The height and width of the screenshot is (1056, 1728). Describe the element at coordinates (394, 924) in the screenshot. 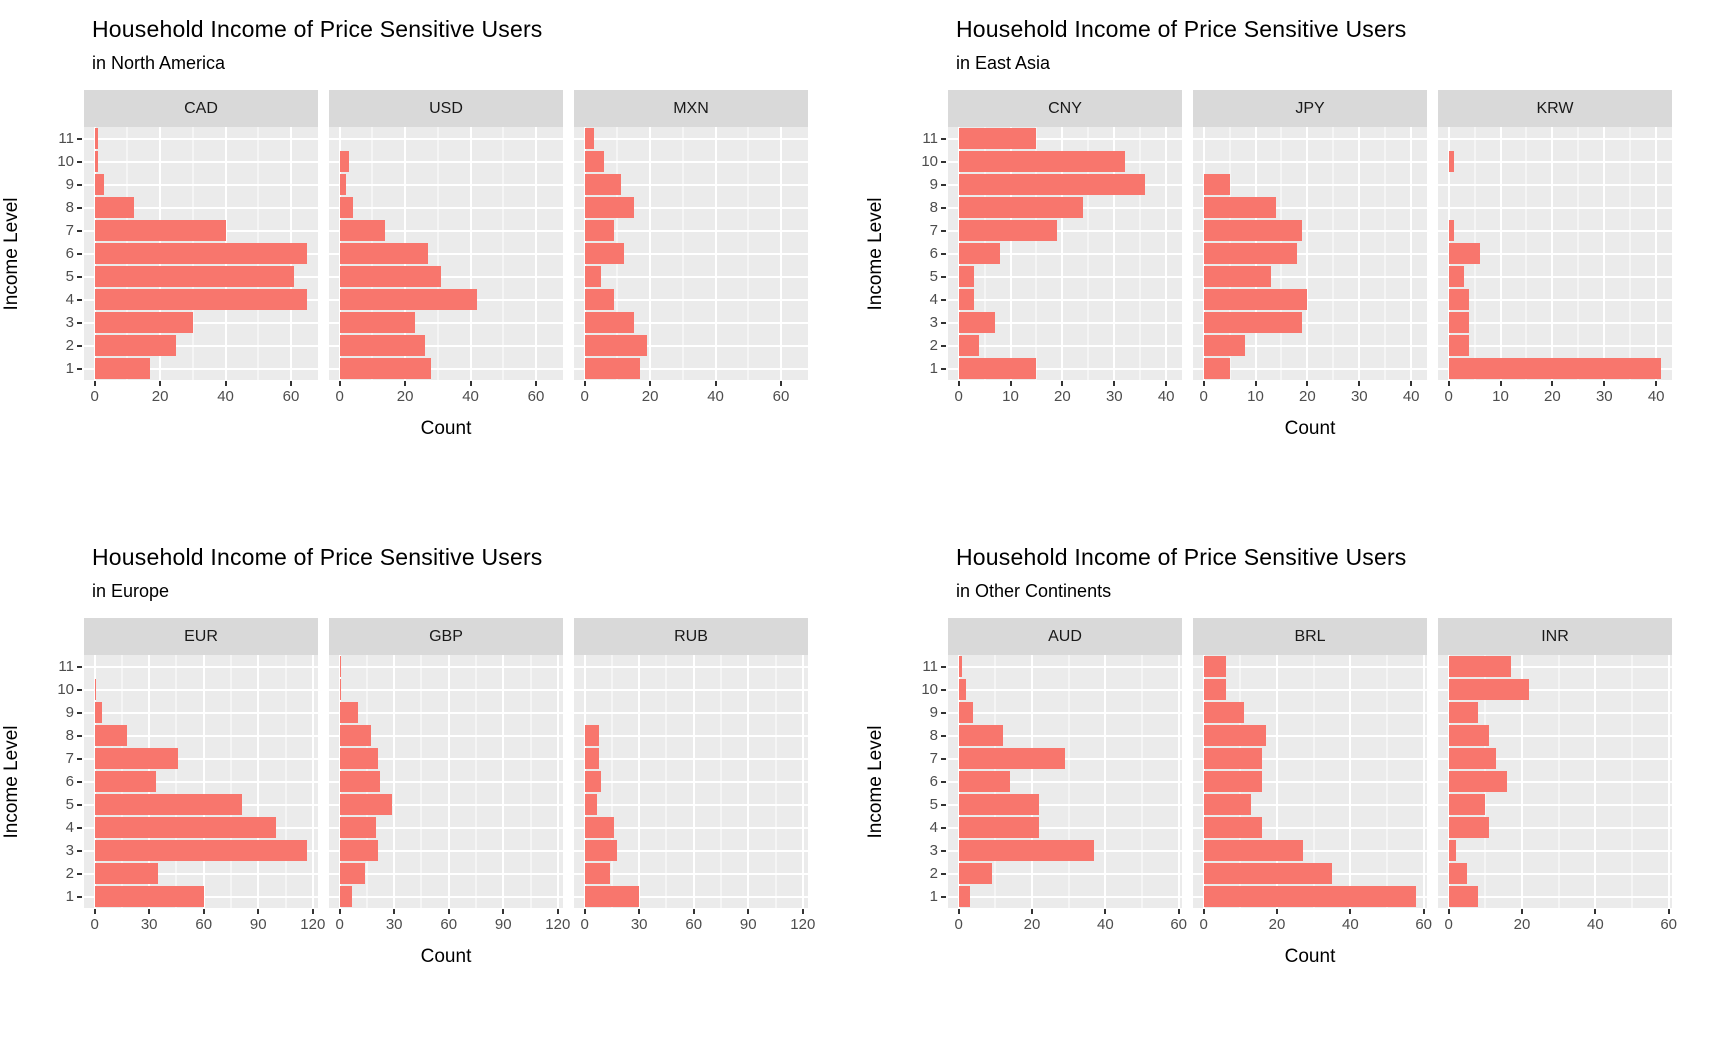

I see `x-tick-label: 30` at that location.